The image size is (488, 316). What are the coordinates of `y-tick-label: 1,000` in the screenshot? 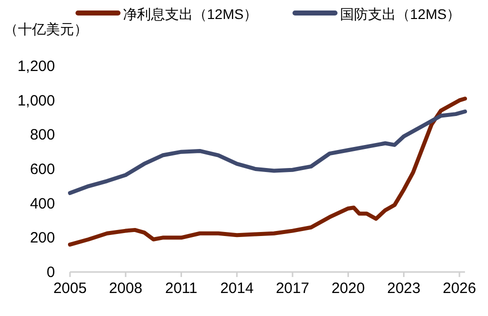 It's located at (36, 101).